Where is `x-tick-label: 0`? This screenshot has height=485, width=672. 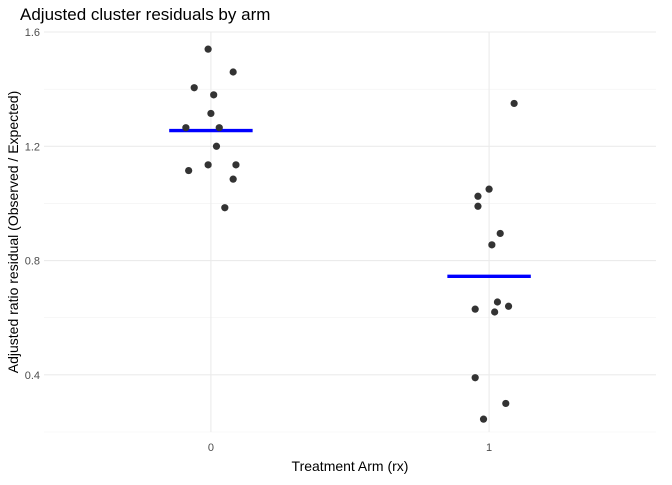 x-tick-label: 0 is located at coordinates (211, 448).